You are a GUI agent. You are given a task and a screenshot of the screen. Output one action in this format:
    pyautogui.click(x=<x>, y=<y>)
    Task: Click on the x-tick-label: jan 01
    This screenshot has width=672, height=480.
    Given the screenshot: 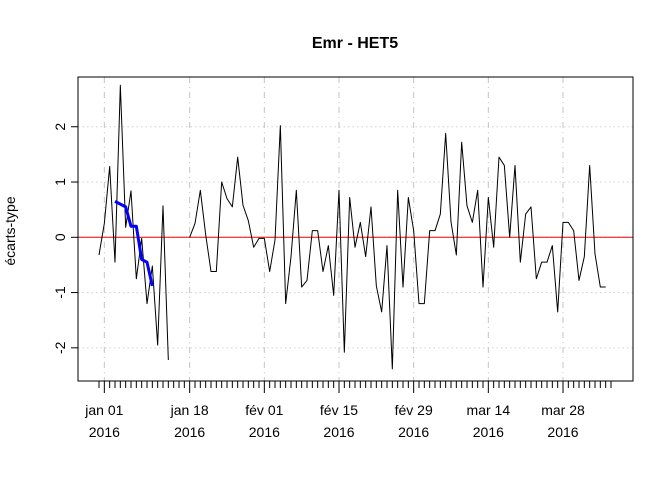 What is the action you would take?
    pyautogui.click(x=103, y=410)
    